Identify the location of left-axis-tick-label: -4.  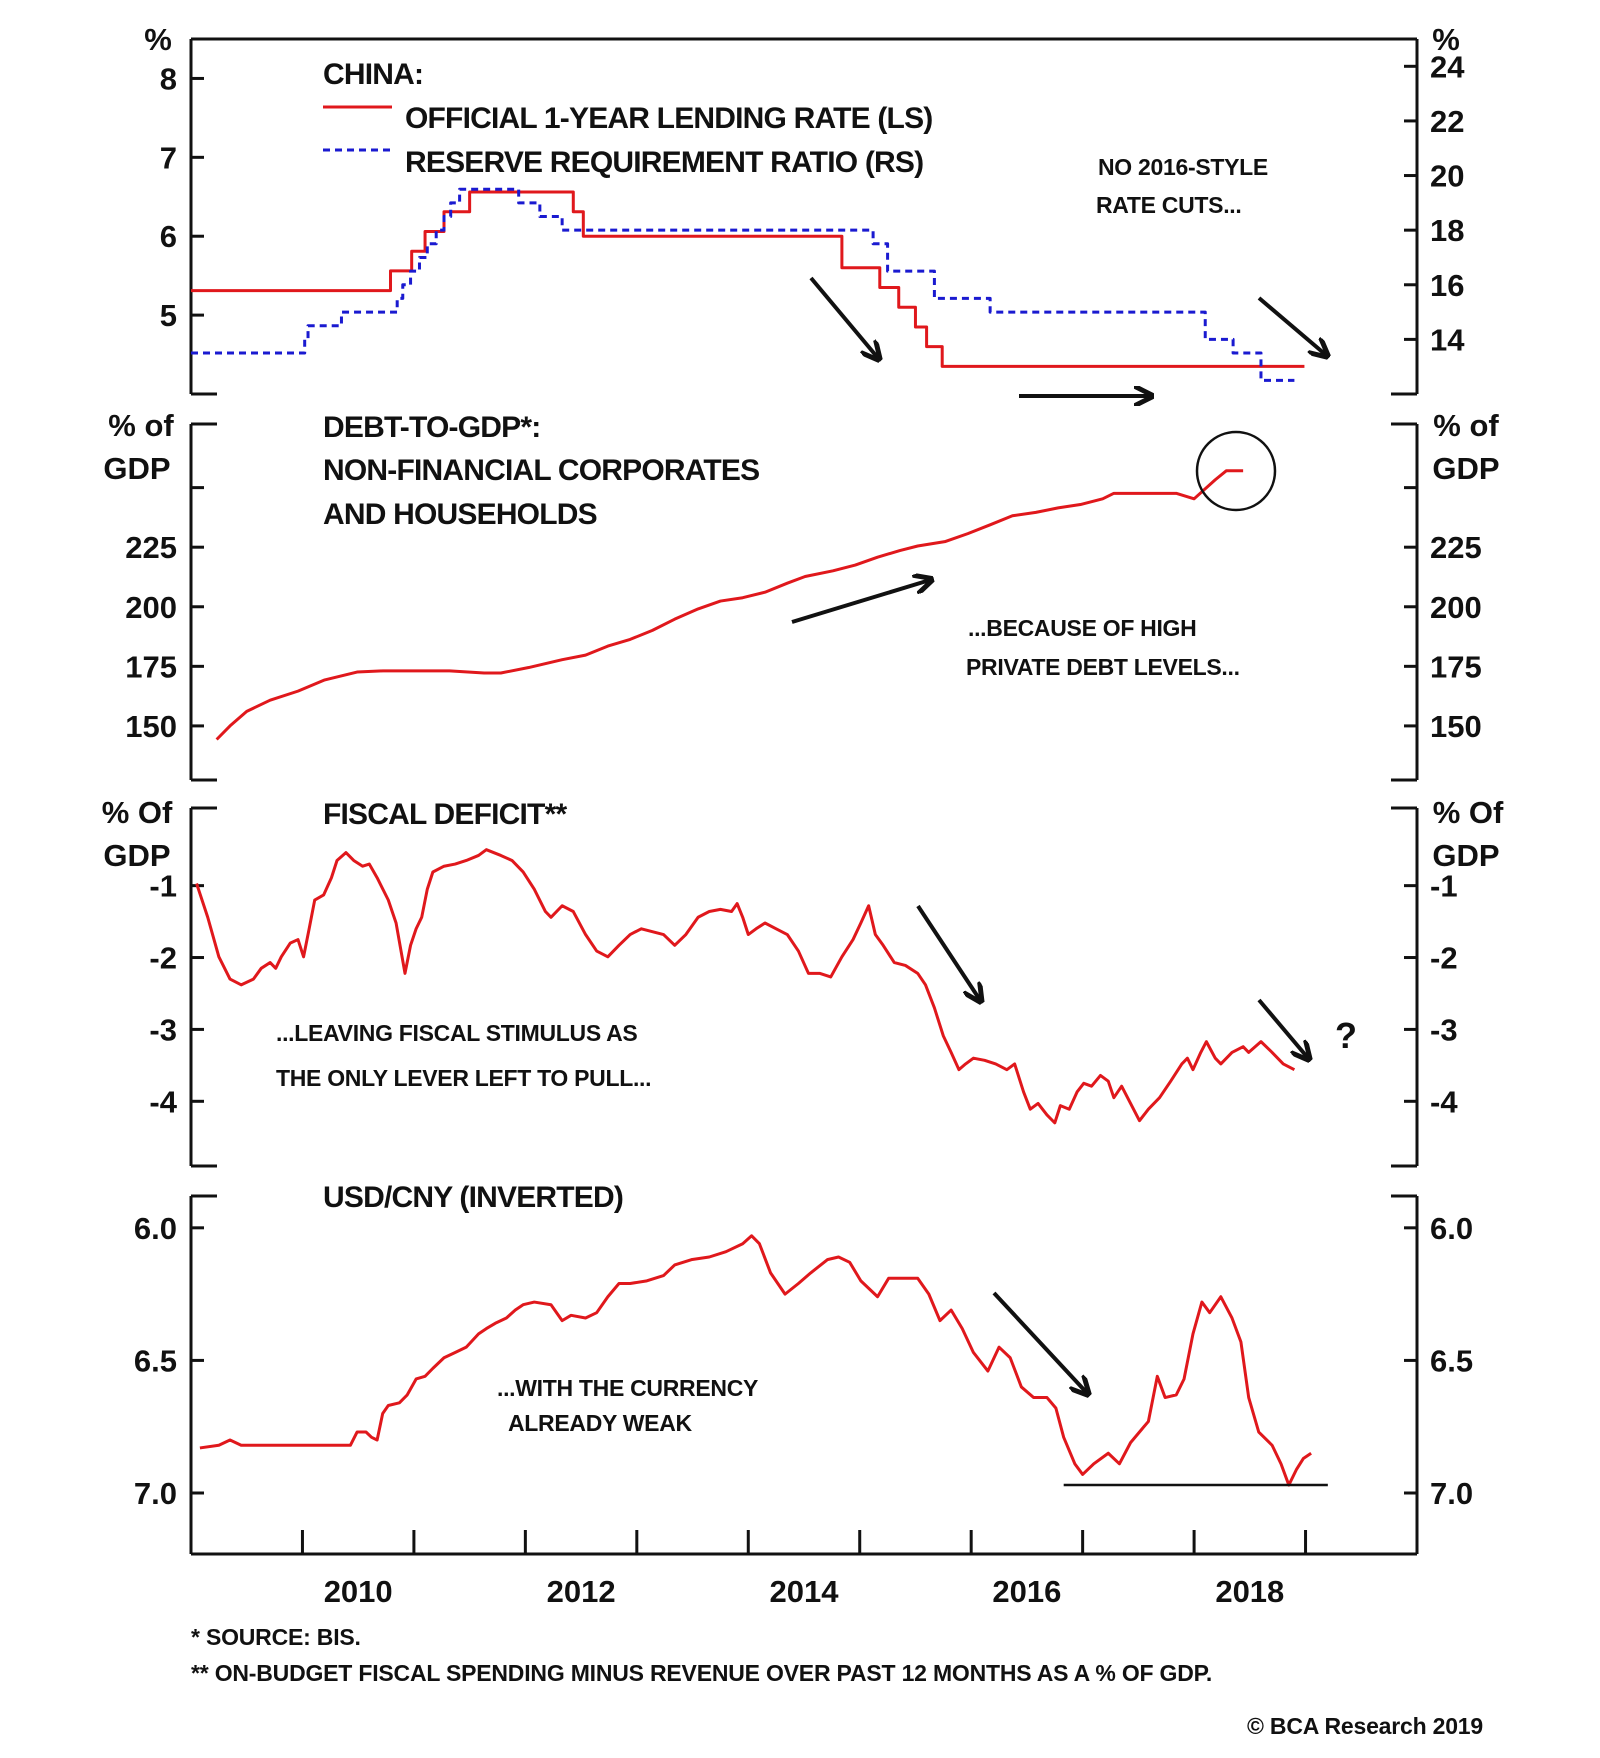
(163, 1101).